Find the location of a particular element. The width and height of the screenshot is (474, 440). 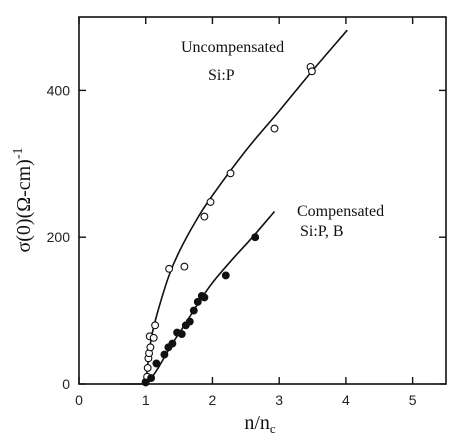

annotation-uncompensated-line1: Uncompensated is located at coordinates (232, 47).